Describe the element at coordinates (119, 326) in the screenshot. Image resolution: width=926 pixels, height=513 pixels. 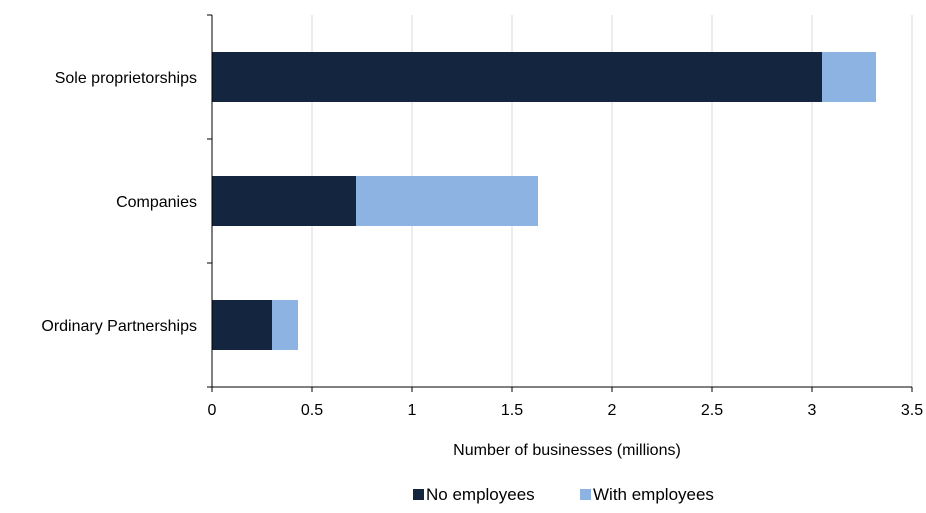
I see `category-label: Ordinary Partnerships` at that location.